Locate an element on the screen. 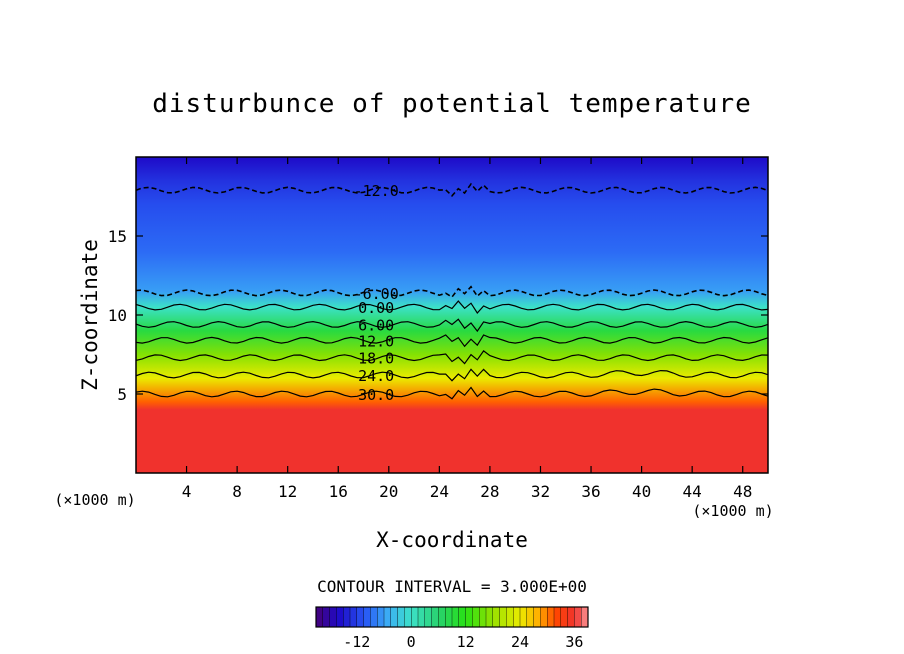 The width and height of the screenshot is (904, 654). colorbar-frame is located at coordinates (452, 617).